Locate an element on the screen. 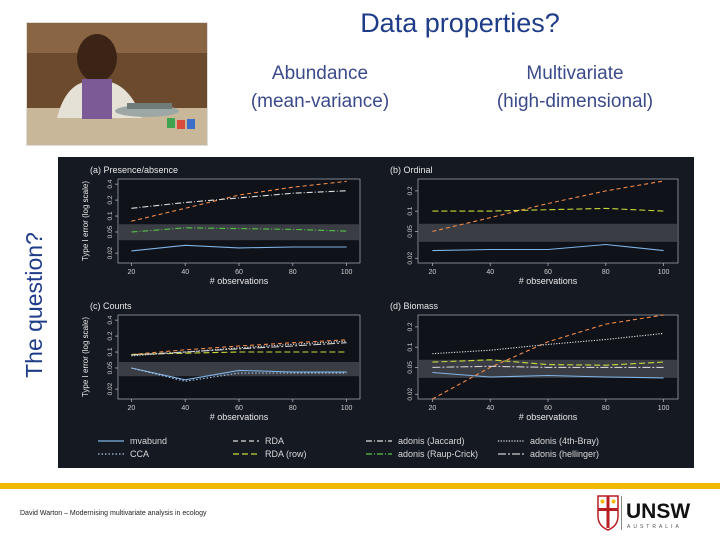  panel-1-xtick-label-1: 40 is located at coordinates (490, 272).